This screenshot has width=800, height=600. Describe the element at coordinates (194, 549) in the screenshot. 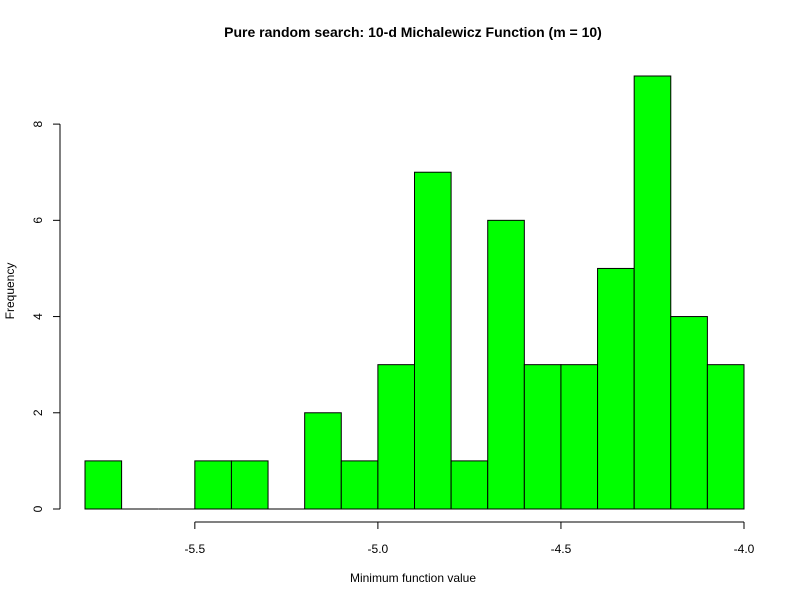

I see `x-tick-label: -5.5` at that location.